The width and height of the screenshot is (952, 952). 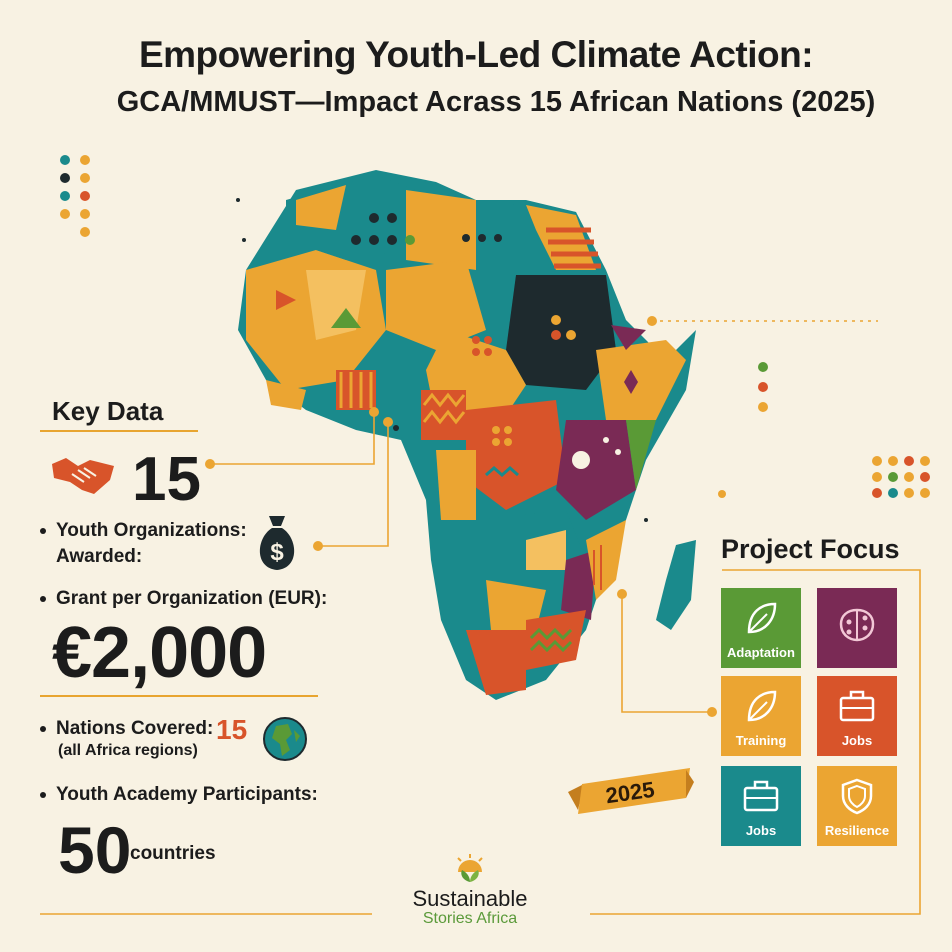 What do you see at coordinates (151, 530) in the screenshot?
I see `youth-orgs-label: Youth Organizations:` at bounding box center [151, 530].